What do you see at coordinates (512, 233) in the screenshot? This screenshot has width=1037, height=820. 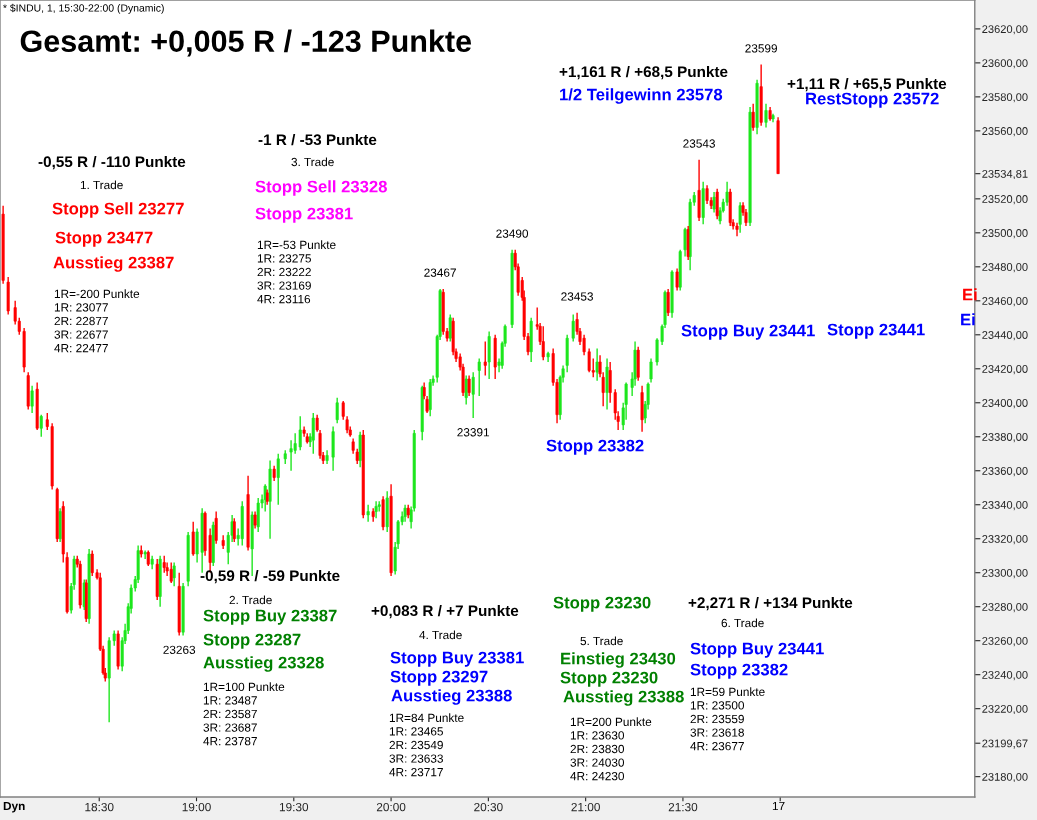 I see `annotation: 23490` at bounding box center [512, 233].